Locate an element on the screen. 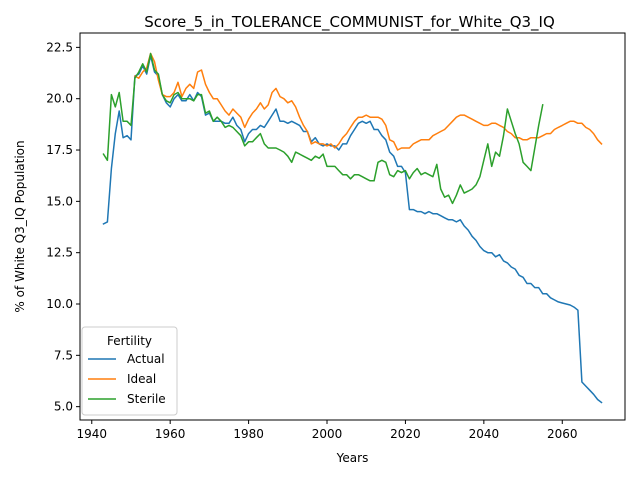  y-tick-label: 15.0 is located at coordinates (59, 201).